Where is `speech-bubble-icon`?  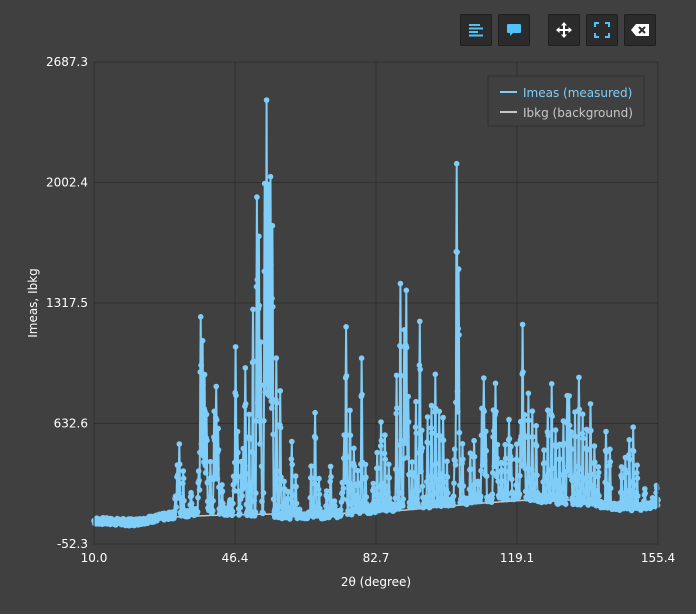 speech-bubble-icon is located at coordinates (514, 30).